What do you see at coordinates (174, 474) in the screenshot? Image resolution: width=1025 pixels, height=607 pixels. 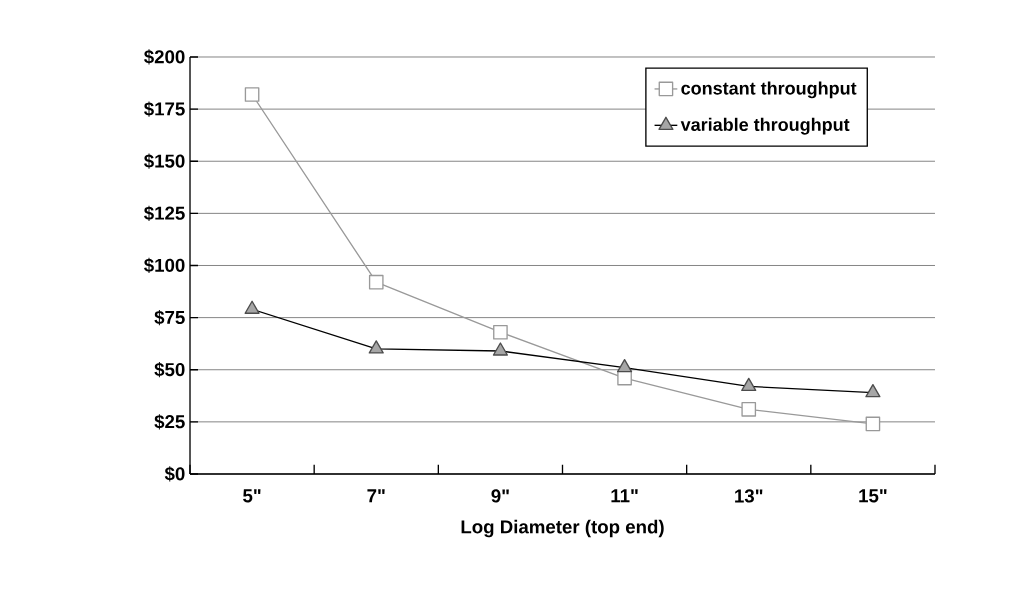 I see `y-tick-label: $0` at bounding box center [174, 474].